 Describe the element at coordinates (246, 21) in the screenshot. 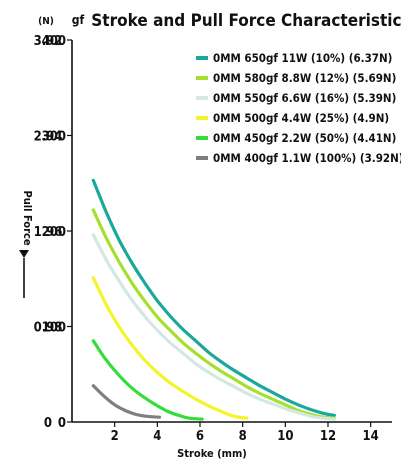

I see `chart-title: Stroke and Pull Force Characteristics` at that location.